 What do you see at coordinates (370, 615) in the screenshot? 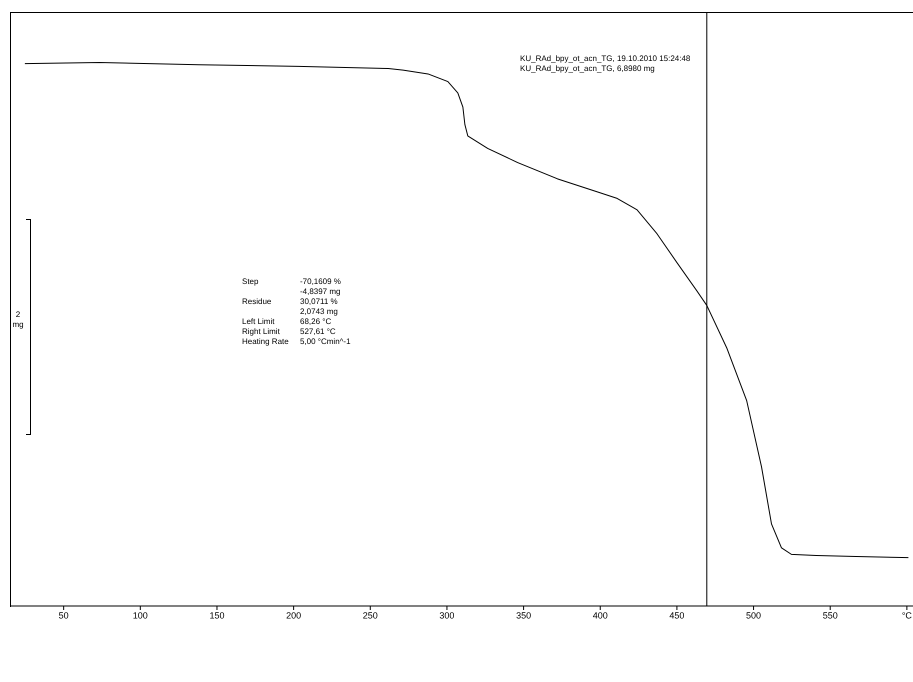
I see `x-tick-label: 250` at bounding box center [370, 615].